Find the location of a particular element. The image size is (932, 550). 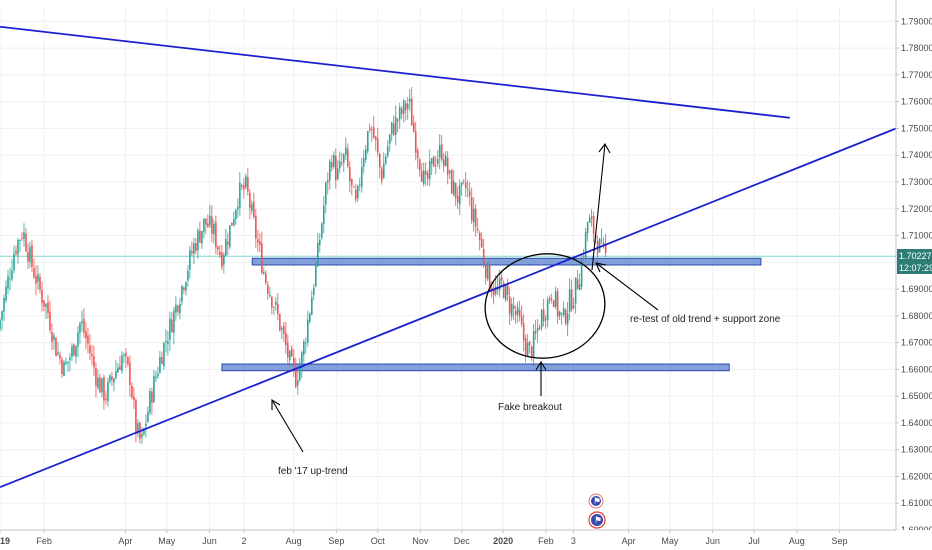

price-tick-label: 1.61000 is located at coordinates (916, 503).